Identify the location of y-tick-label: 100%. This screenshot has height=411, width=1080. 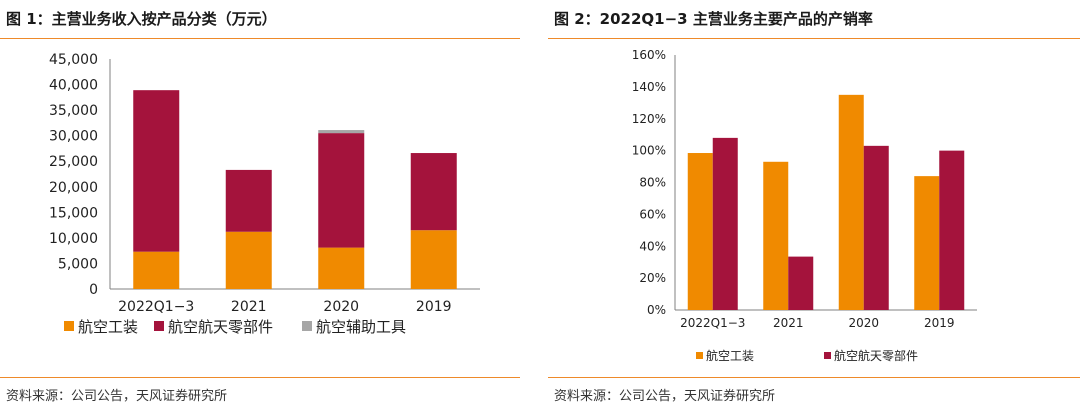
(649, 151).